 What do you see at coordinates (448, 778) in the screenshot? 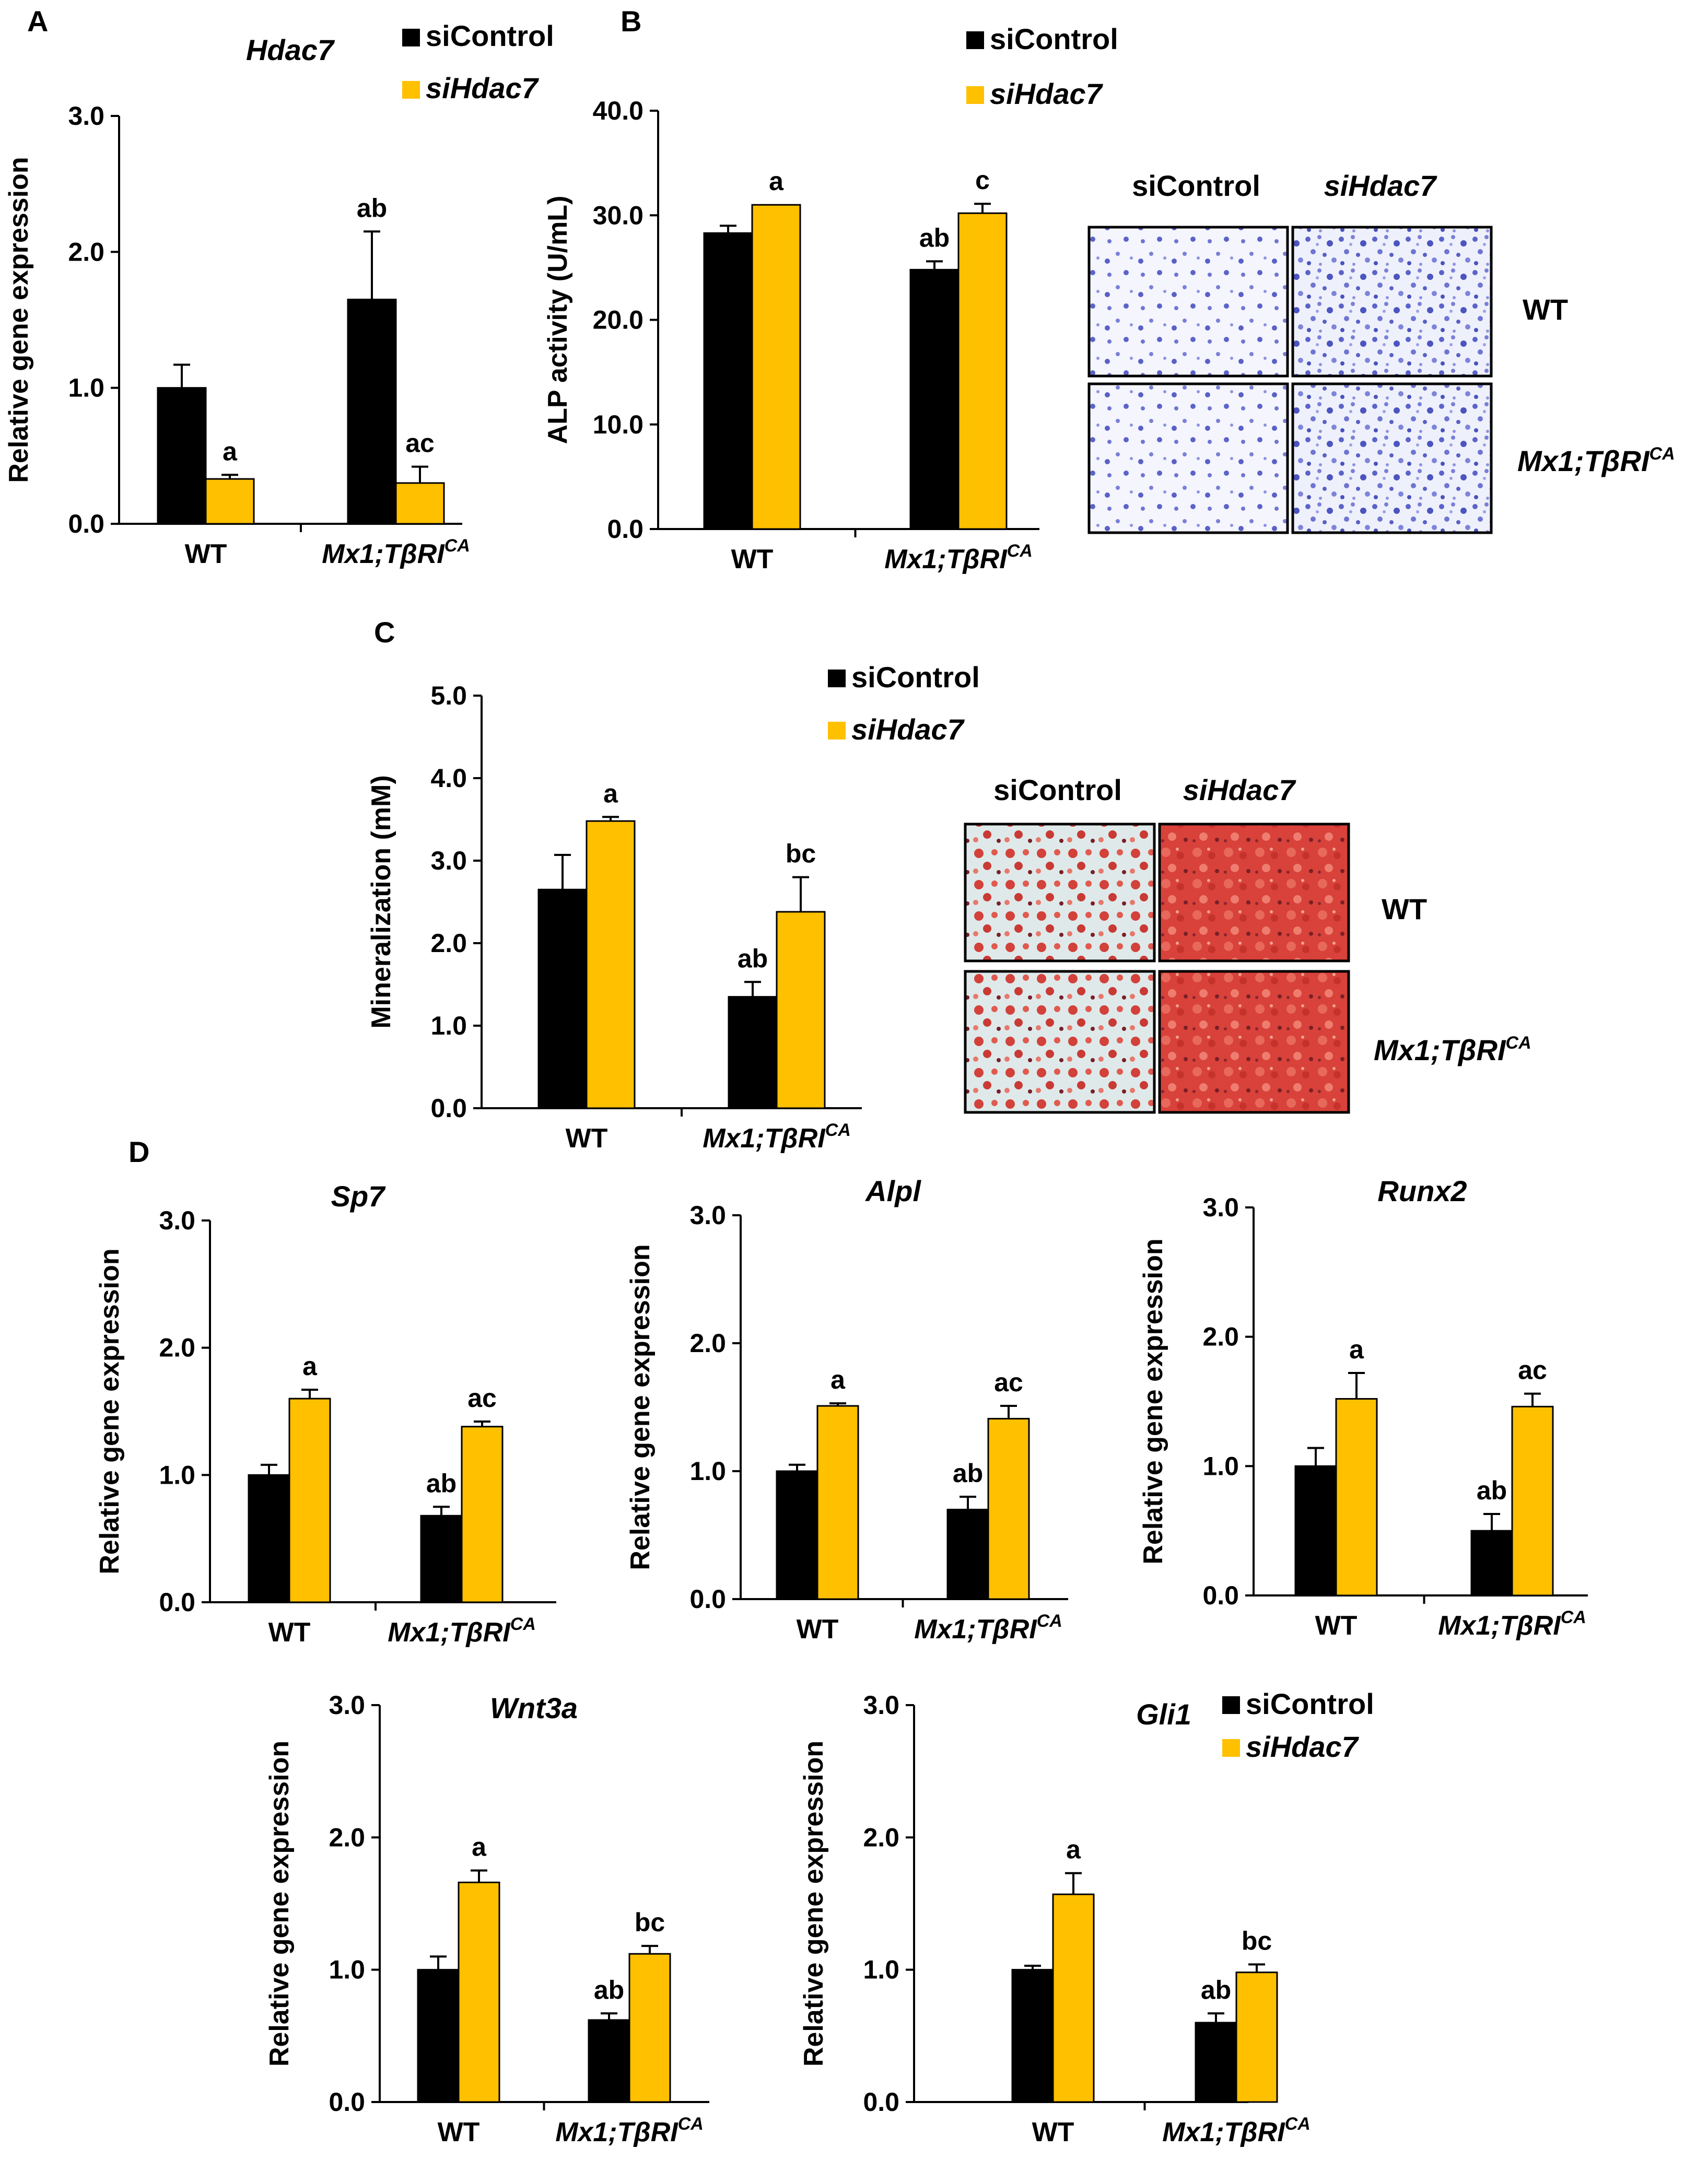
I see `y-tick-label: 4.0` at bounding box center [448, 778].